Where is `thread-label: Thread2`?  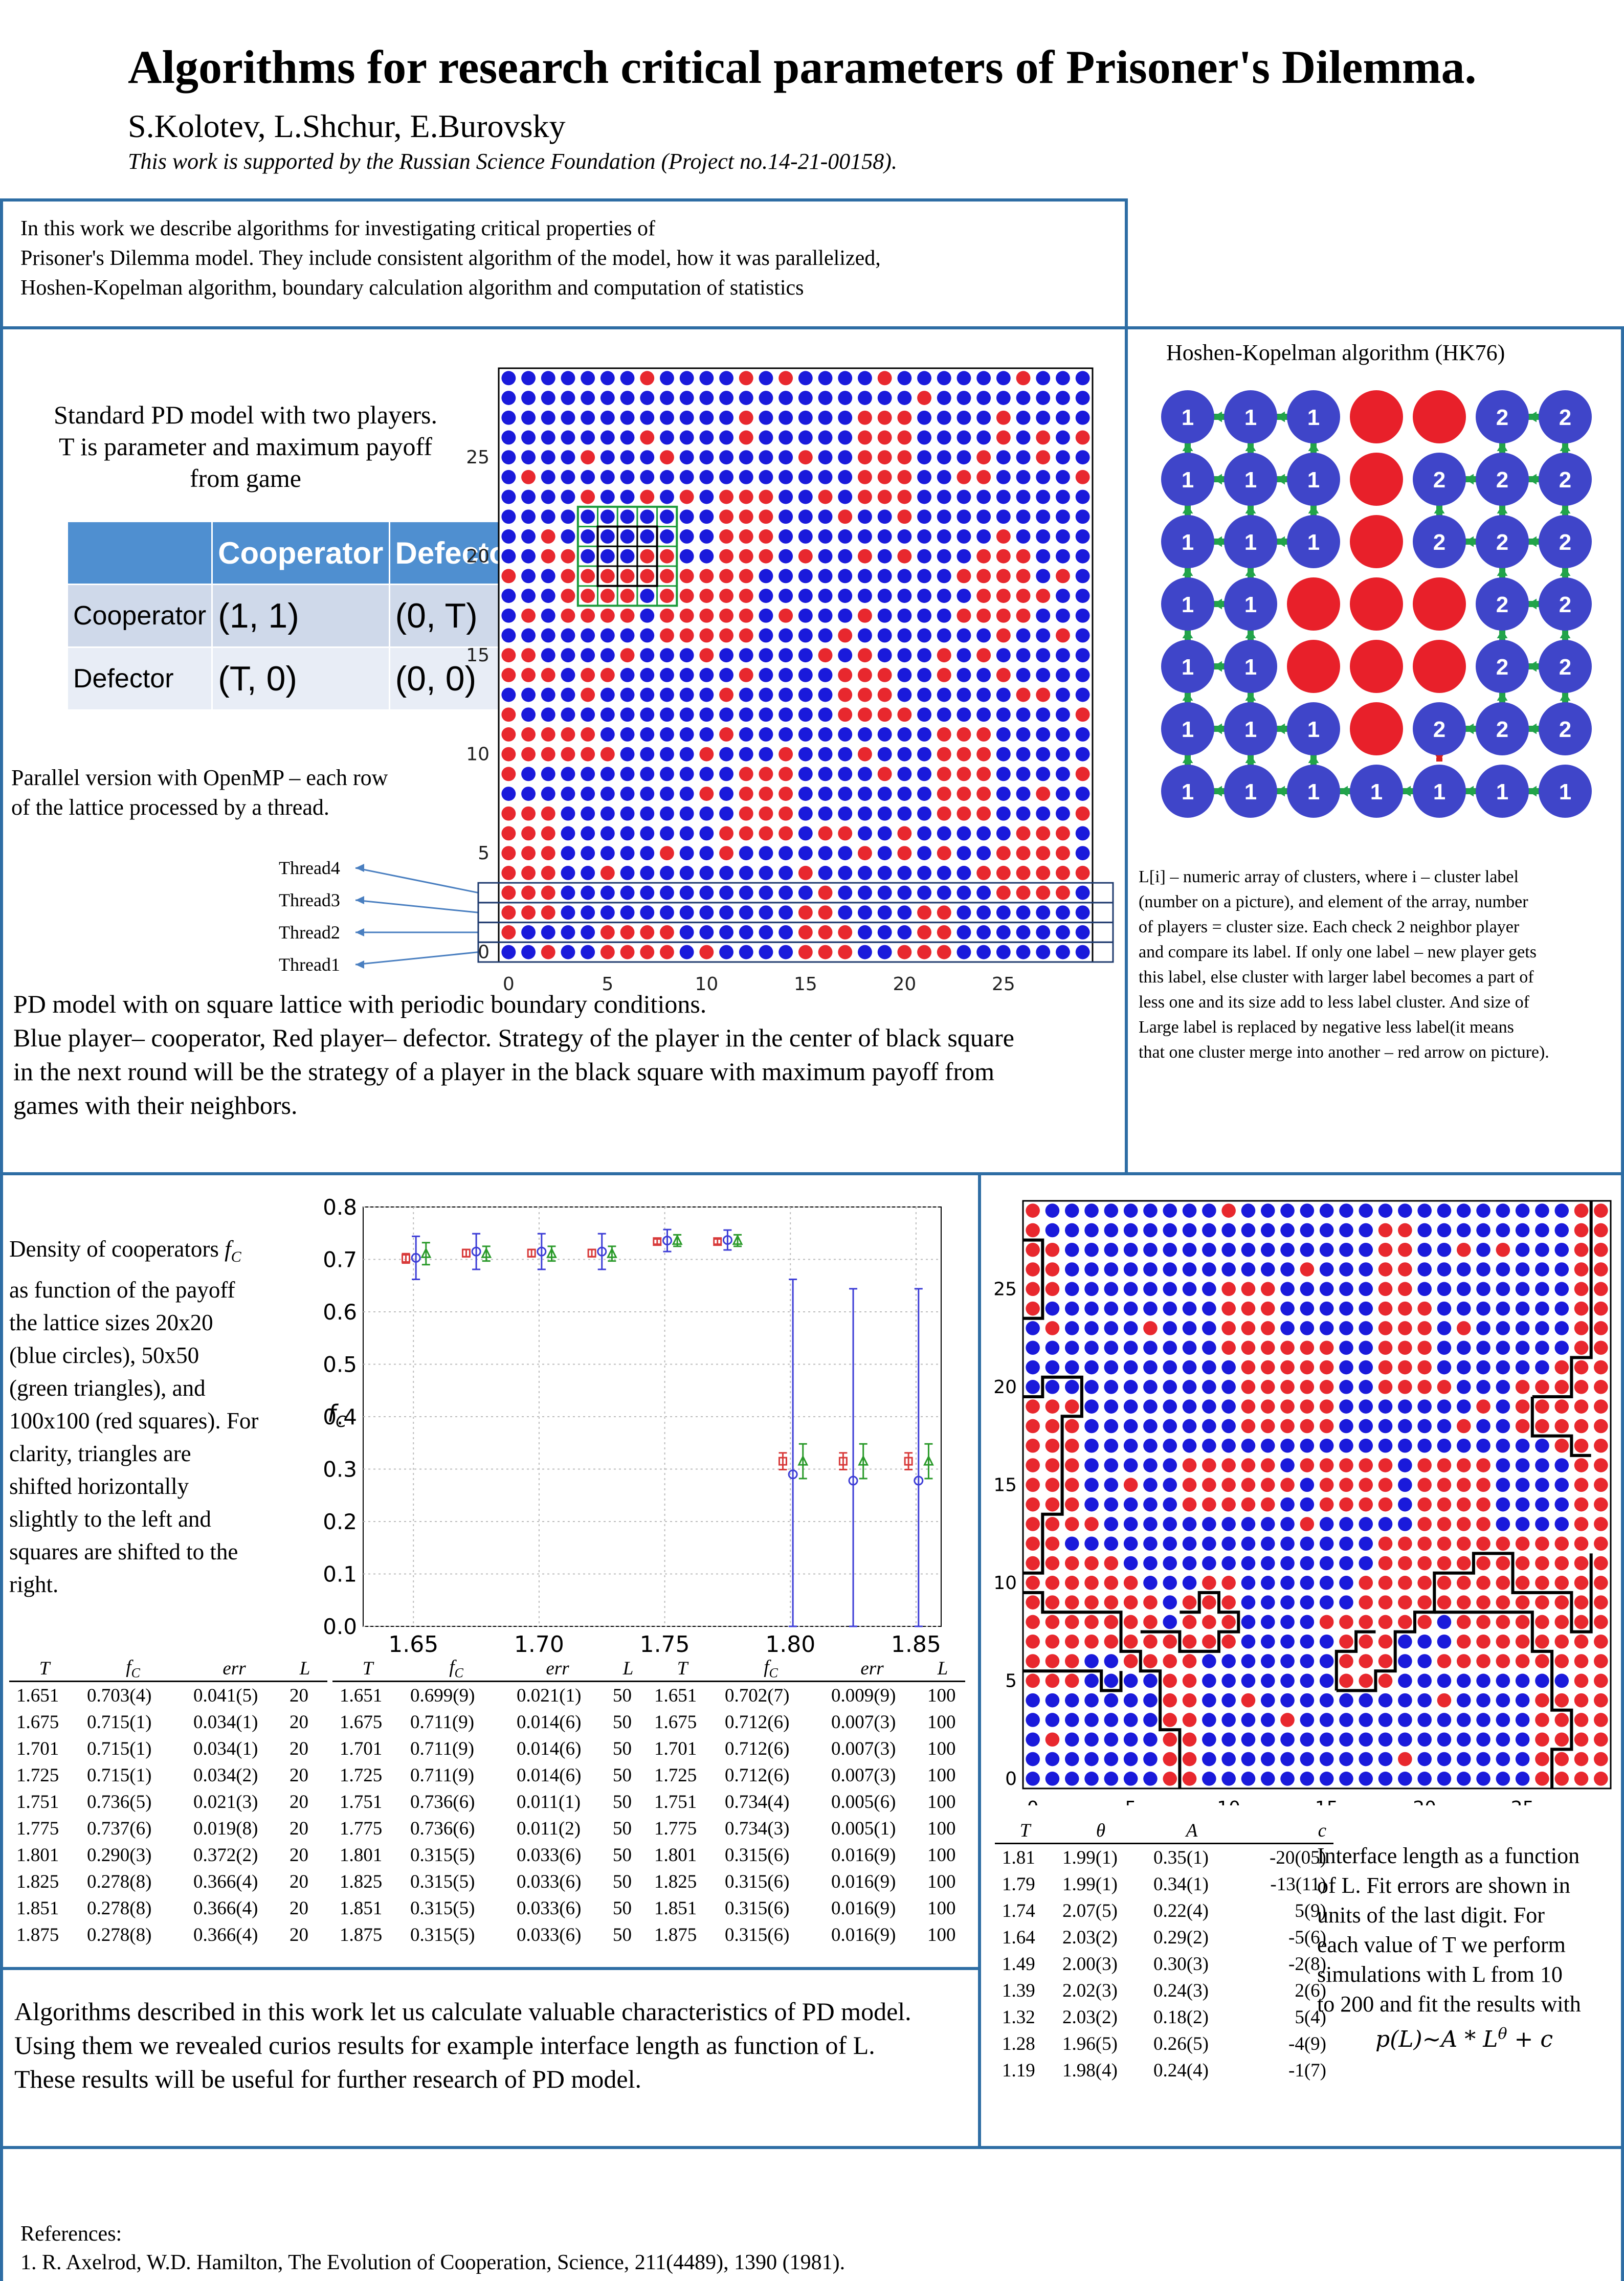 thread-label: Thread2 is located at coordinates (309, 932).